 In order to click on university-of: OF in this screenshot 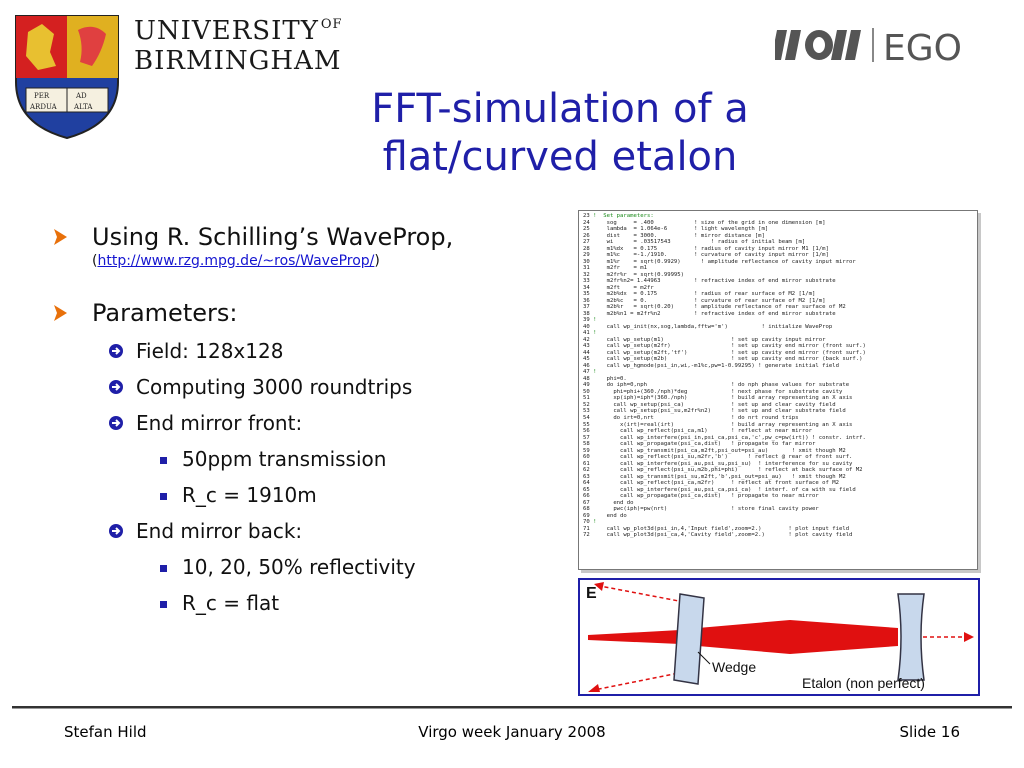, I will do `click(331, 24)`.